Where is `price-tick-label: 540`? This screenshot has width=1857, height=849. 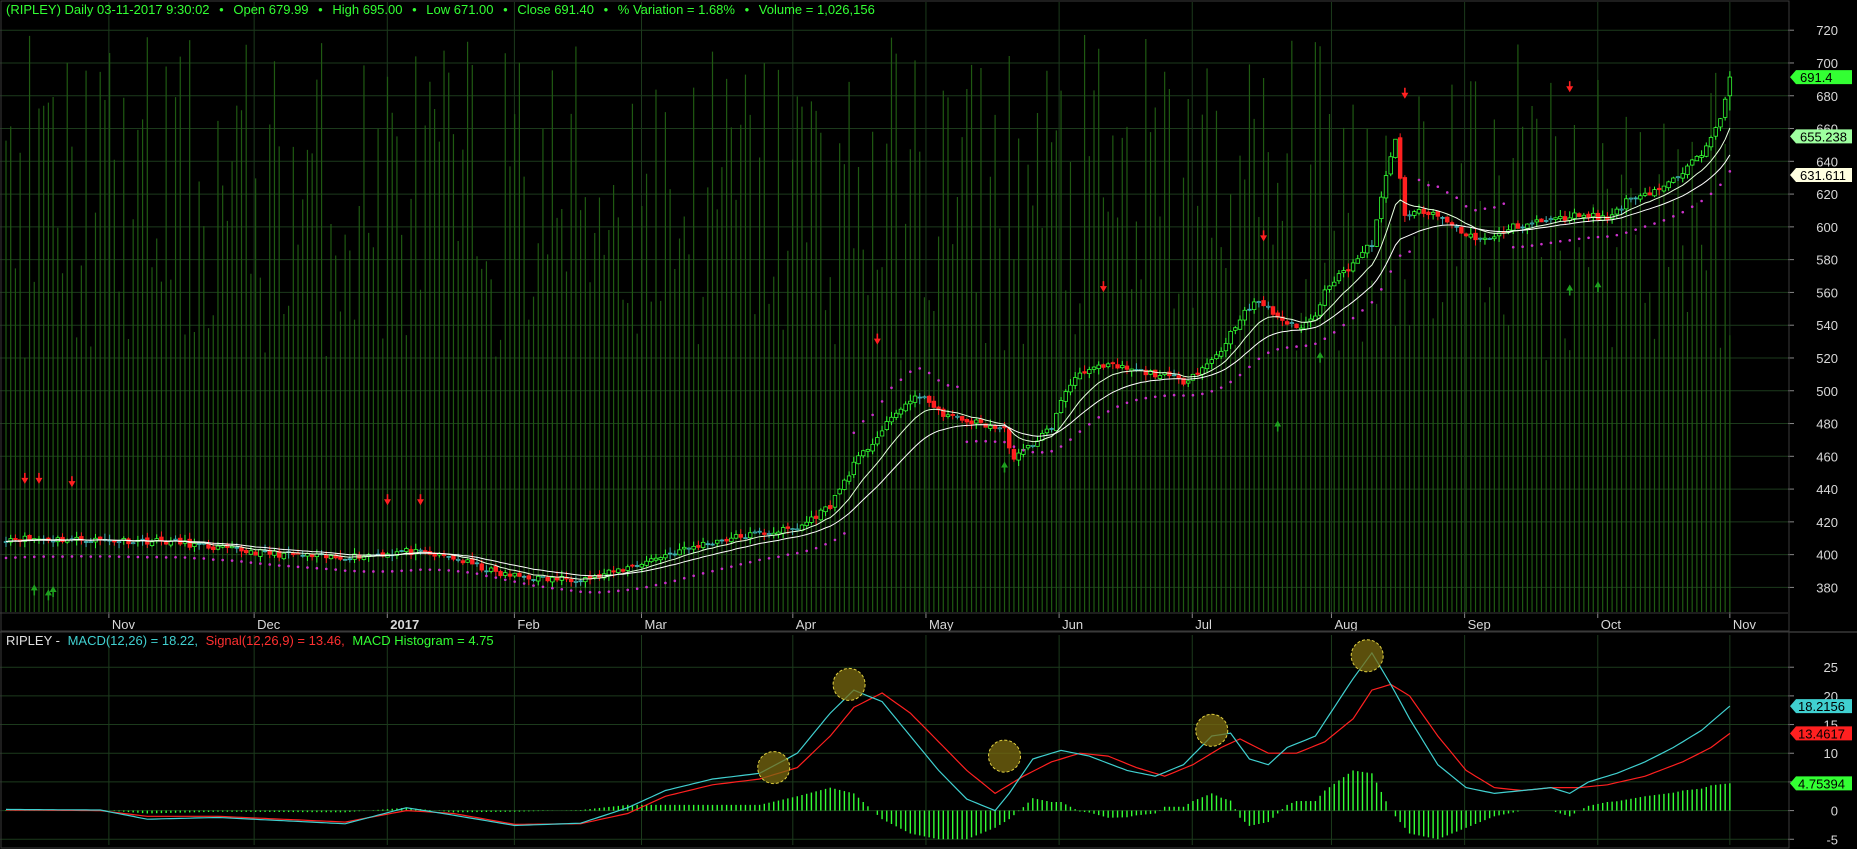 price-tick-label: 540 is located at coordinates (1827, 325).